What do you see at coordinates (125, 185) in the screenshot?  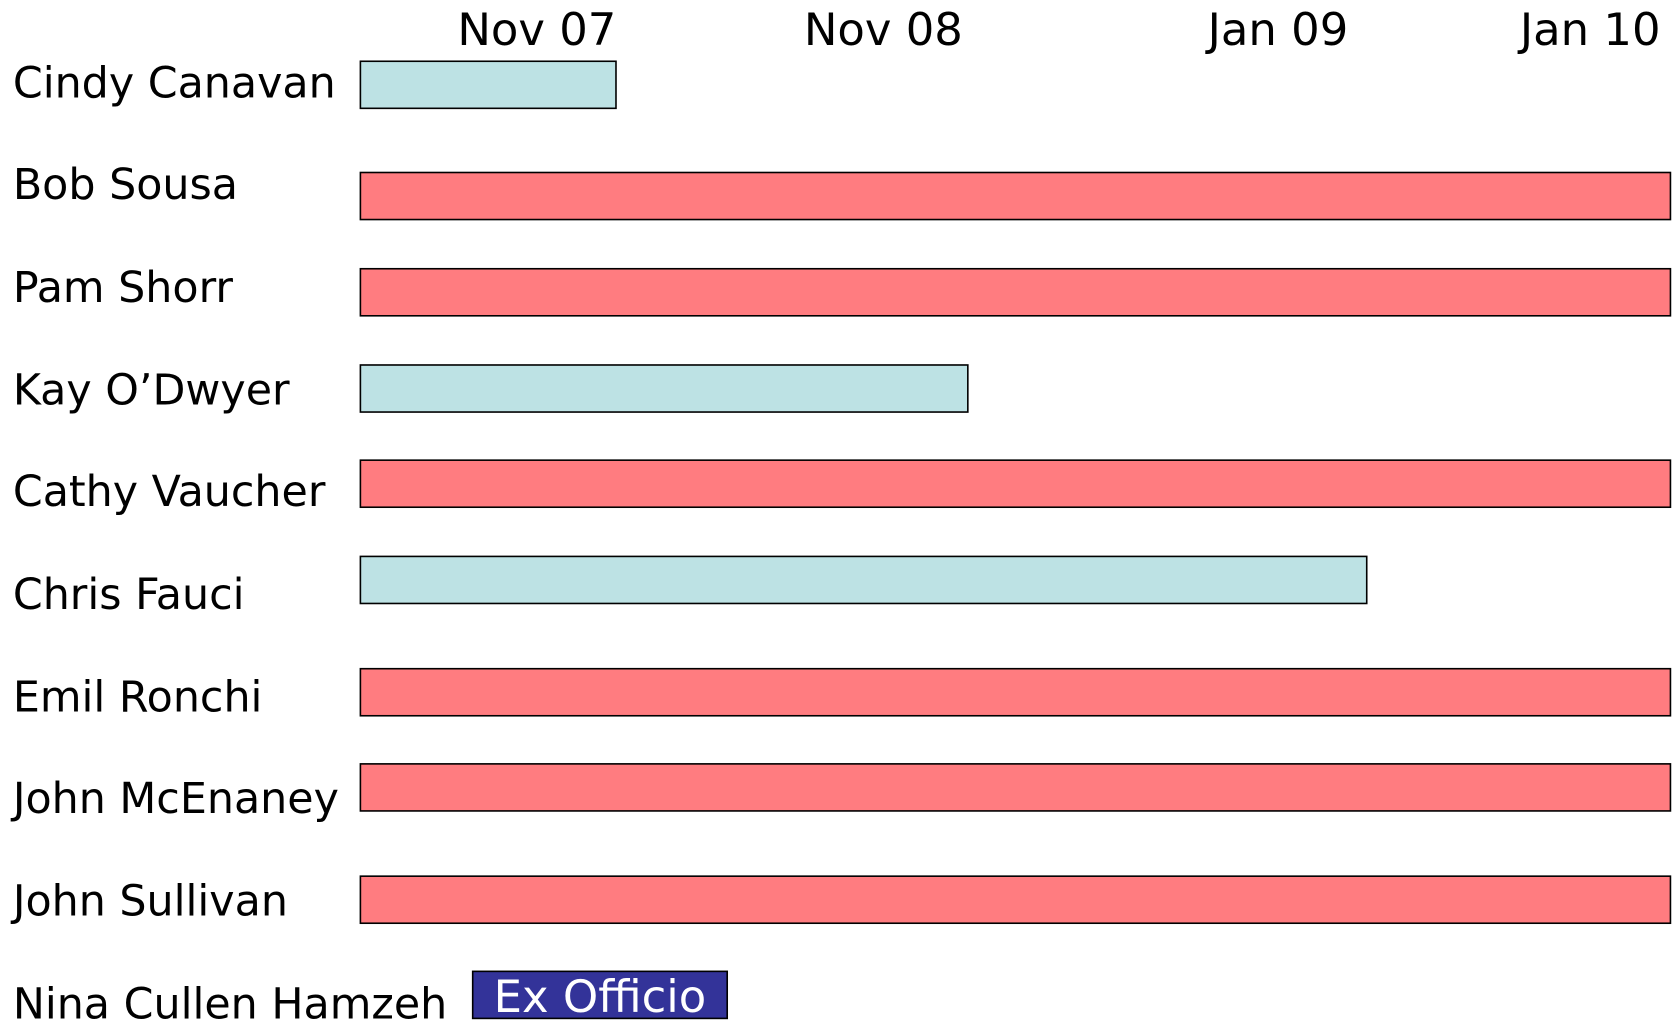 I see `member-name: Bob Sousa` at bounding box center [125, 185].